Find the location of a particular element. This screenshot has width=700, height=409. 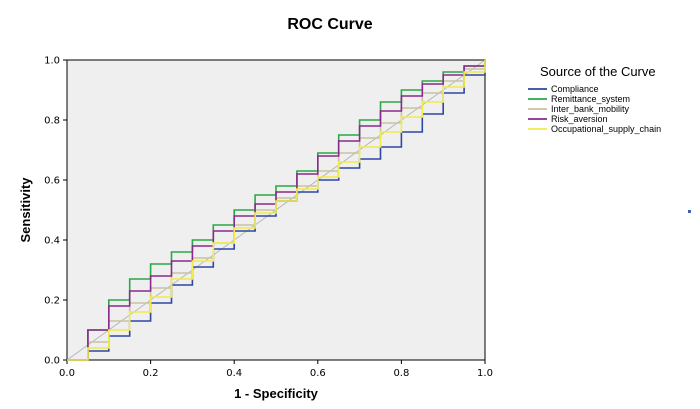

x-tick-label: 0.8 is located at coordinates (401, 373).